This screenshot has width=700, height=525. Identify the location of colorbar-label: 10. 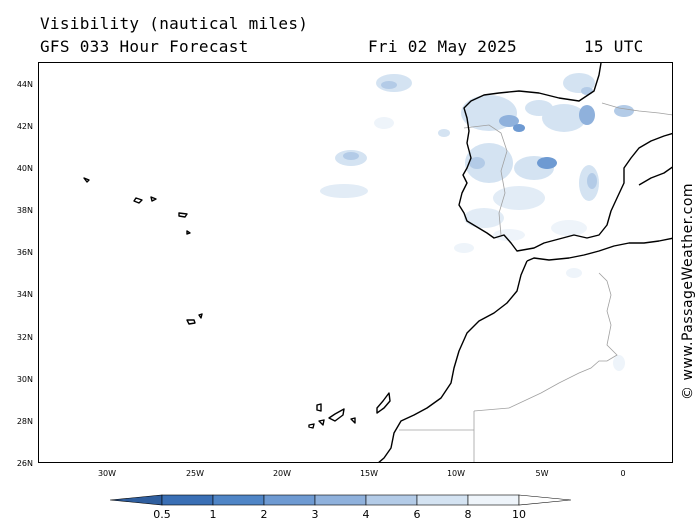
(519, 514).